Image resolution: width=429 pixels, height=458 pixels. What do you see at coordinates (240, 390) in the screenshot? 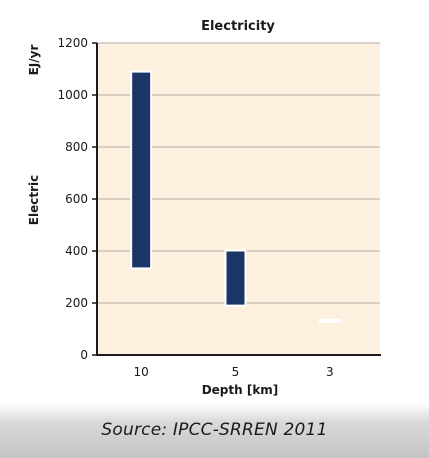
I see `x-axis-title: Depth [km]` at bounding box center [240, 390].